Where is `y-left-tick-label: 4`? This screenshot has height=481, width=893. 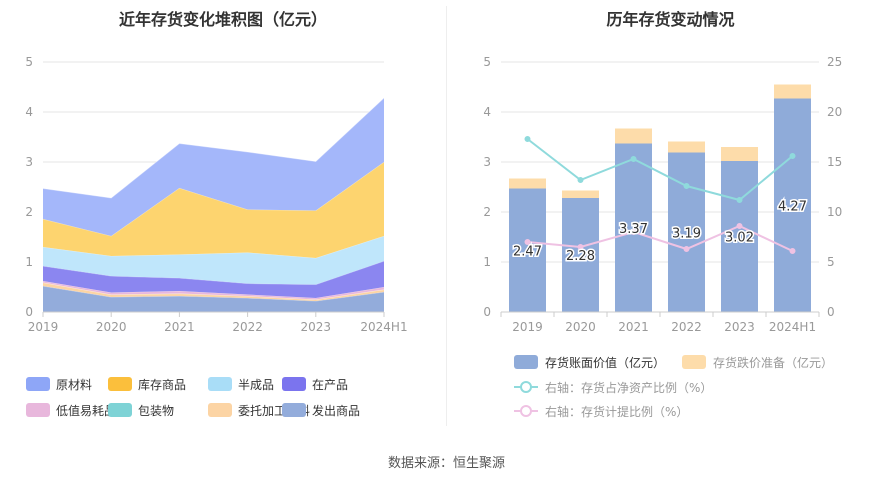
y-left-tick-label: 4 is located at coordinates (487, 112).